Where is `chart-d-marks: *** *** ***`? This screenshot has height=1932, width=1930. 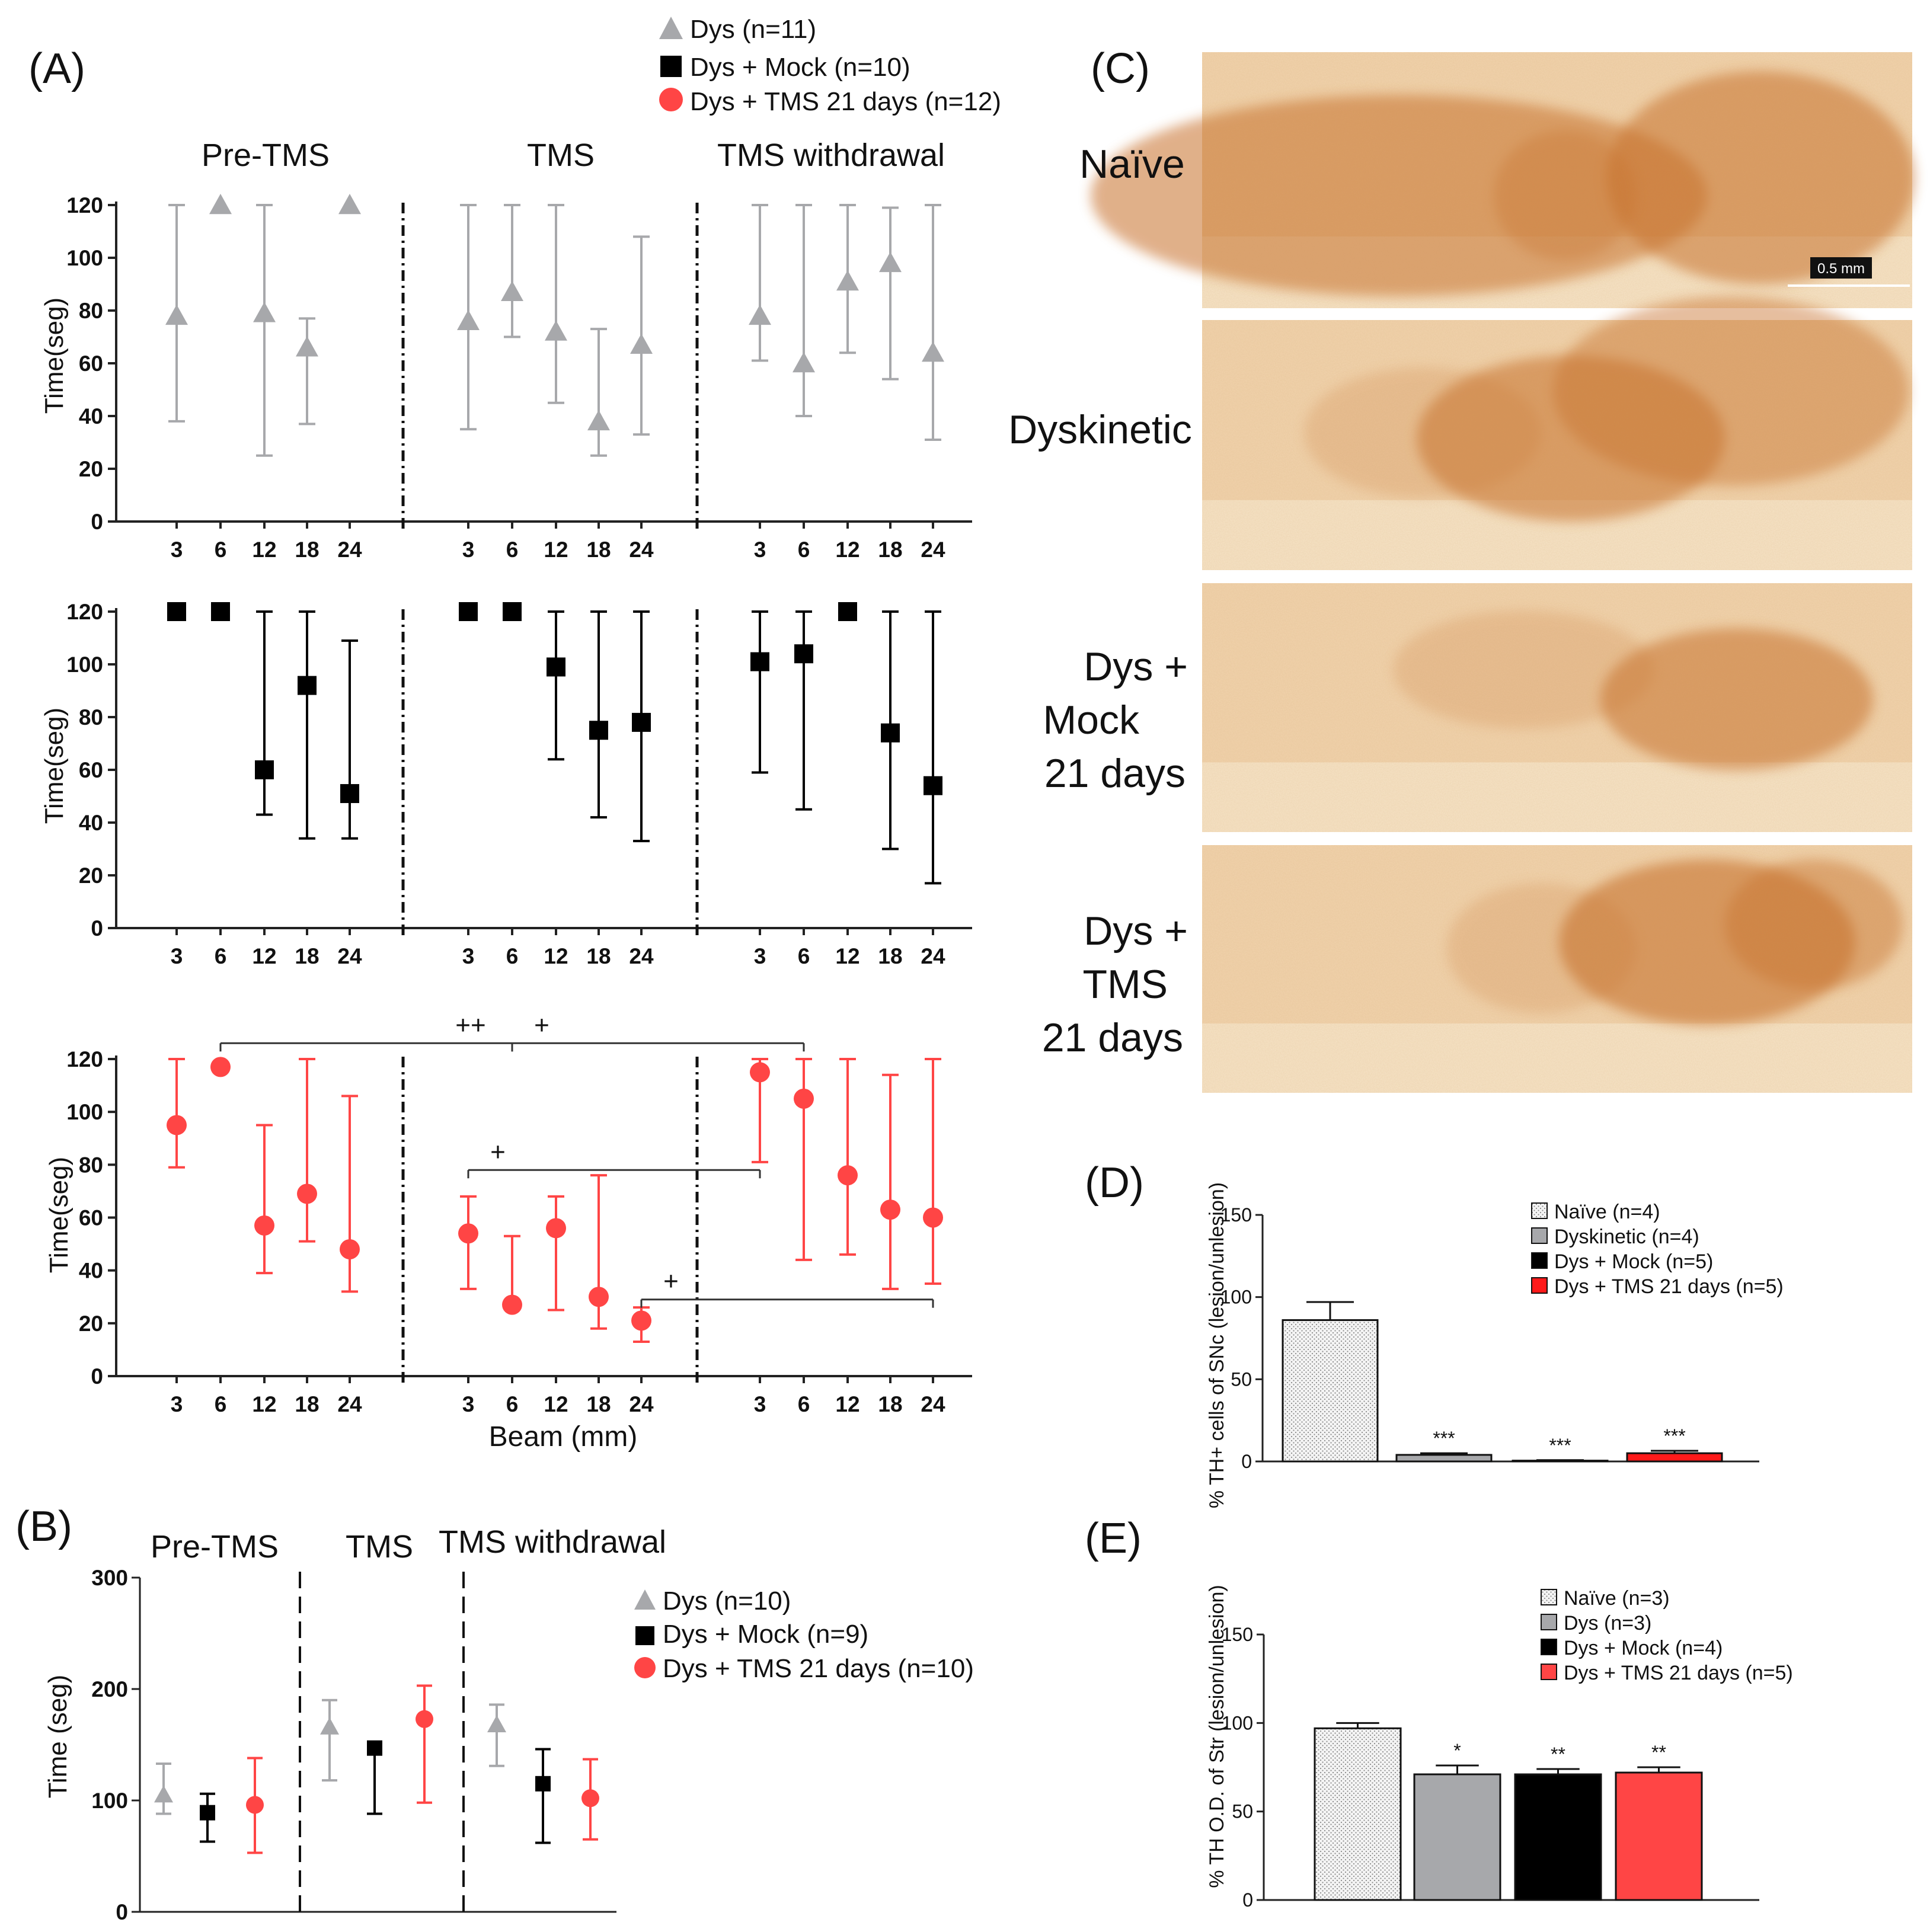 chart-d-marks: *** *** *** is located at coordinates (1502, 1382).